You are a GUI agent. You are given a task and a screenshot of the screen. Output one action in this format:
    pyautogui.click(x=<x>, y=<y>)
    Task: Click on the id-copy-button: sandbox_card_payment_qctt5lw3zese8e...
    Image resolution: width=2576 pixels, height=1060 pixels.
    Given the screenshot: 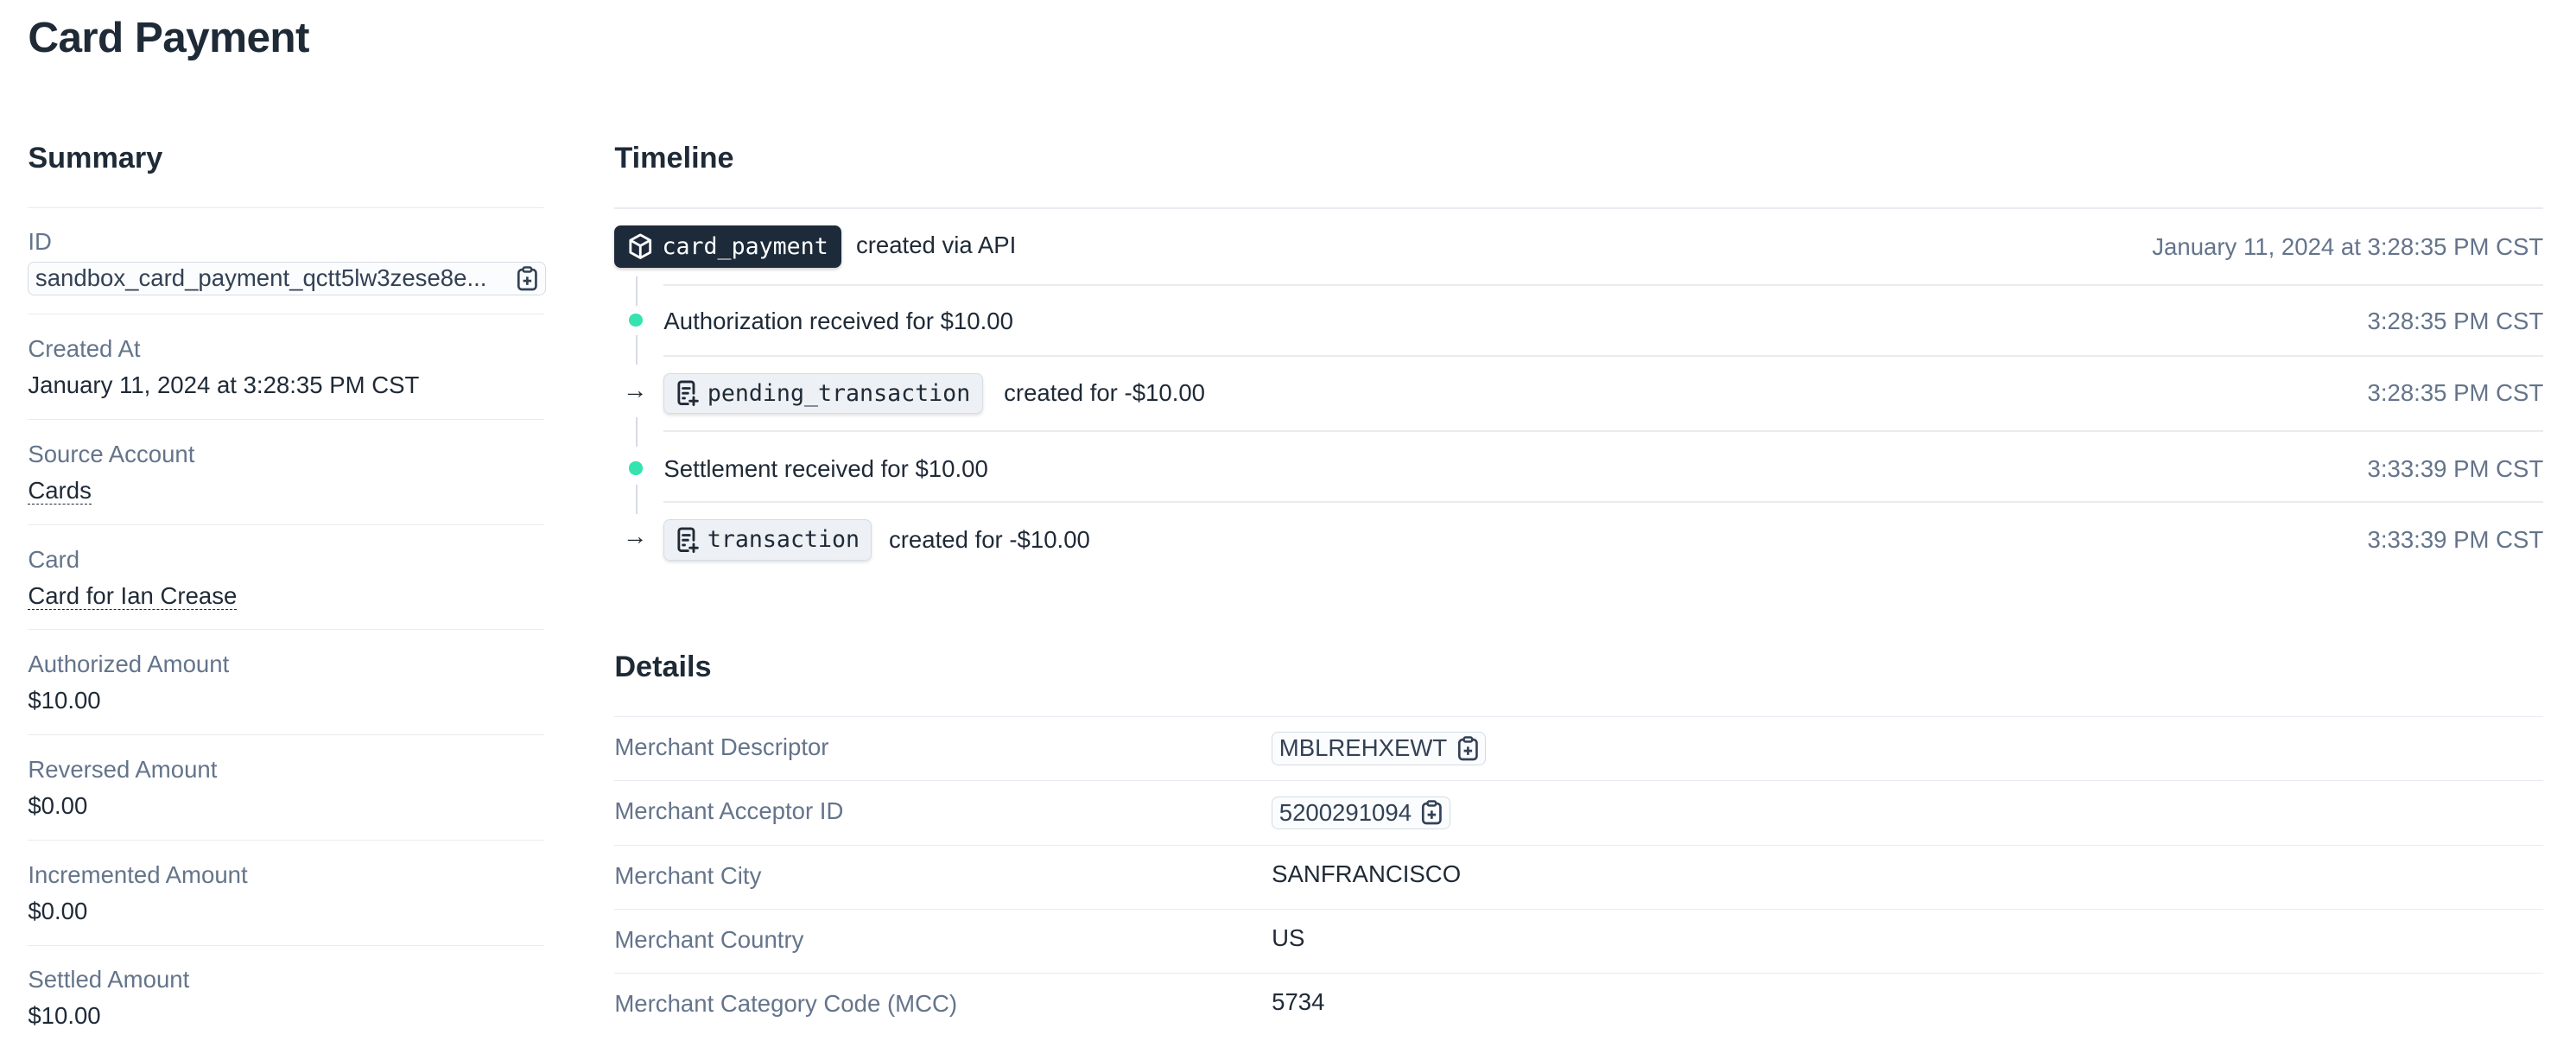 What is the action you would take?
    pyautogui.click(x=287, y=278)
    